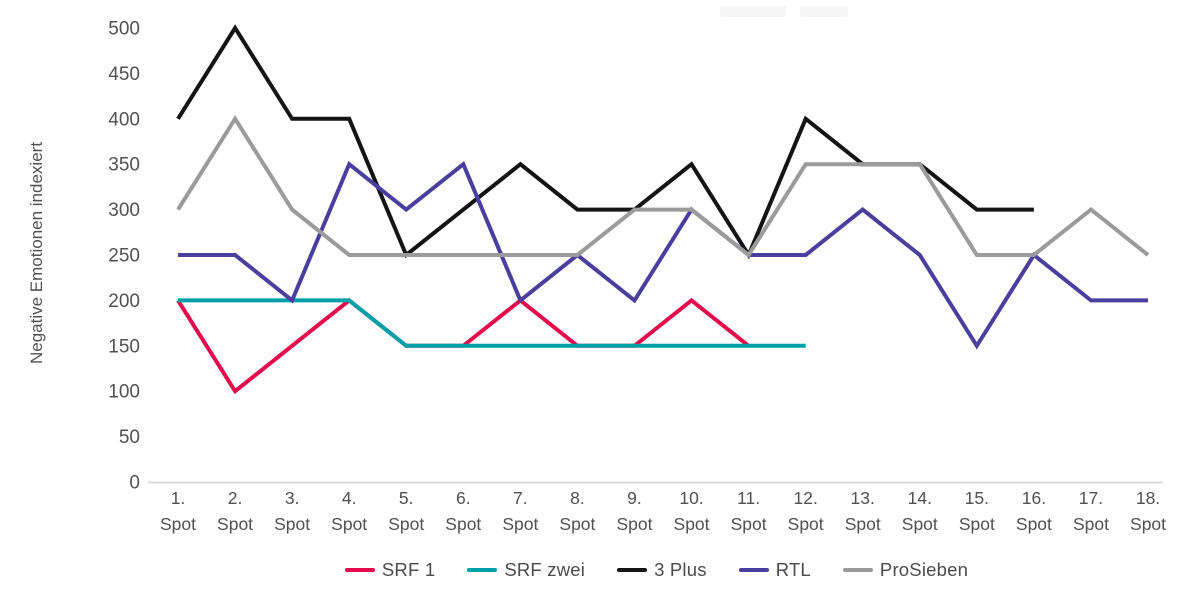 Image resolution: width=1200 pixels, height=600 pixels. I want to click on legend-swatch-3-plus, so click(632, 570).